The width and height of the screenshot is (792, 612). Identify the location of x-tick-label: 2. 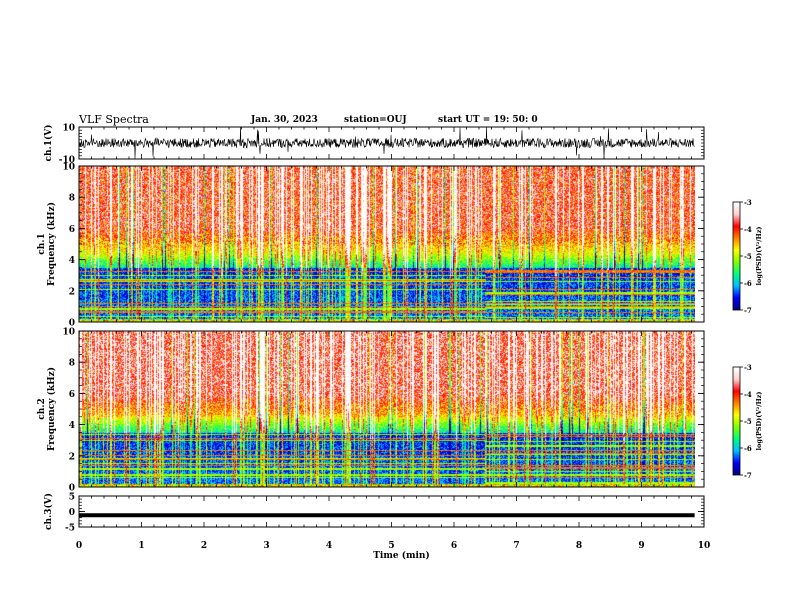
(204, 546).